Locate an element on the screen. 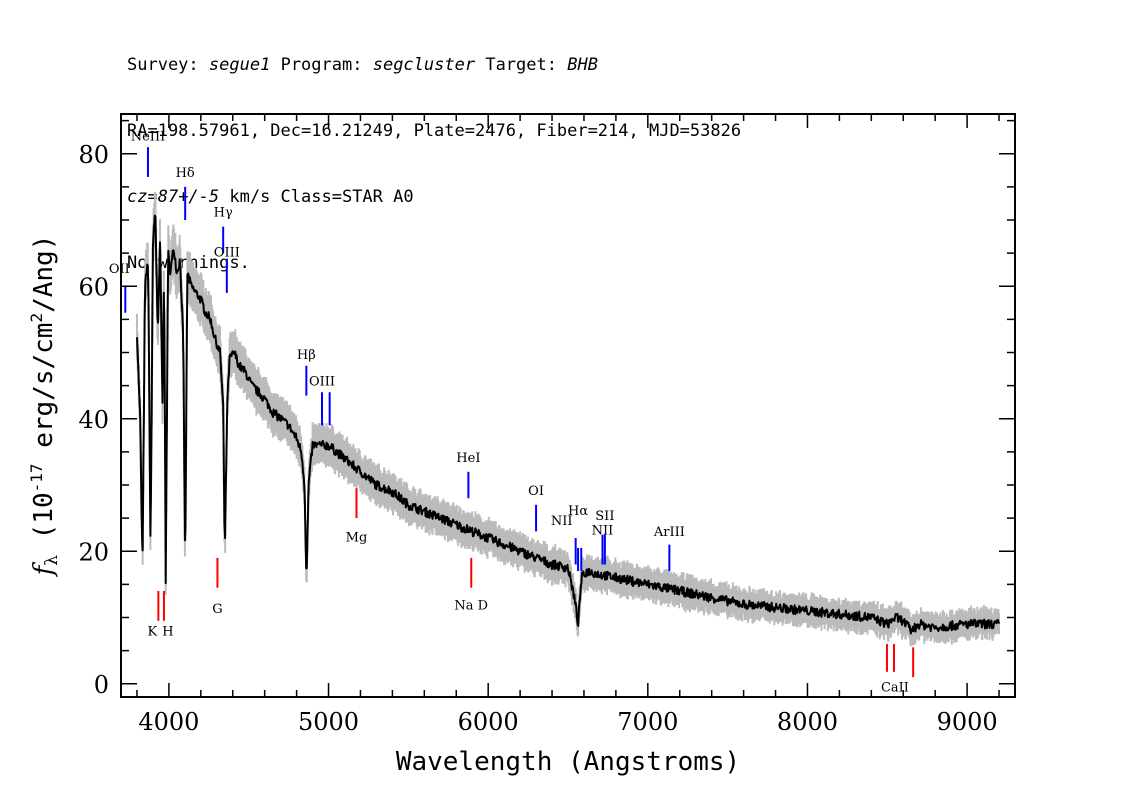 This screenshot has height=810, width=1134. line-label: Hγ is located at coordinates (223, 213).